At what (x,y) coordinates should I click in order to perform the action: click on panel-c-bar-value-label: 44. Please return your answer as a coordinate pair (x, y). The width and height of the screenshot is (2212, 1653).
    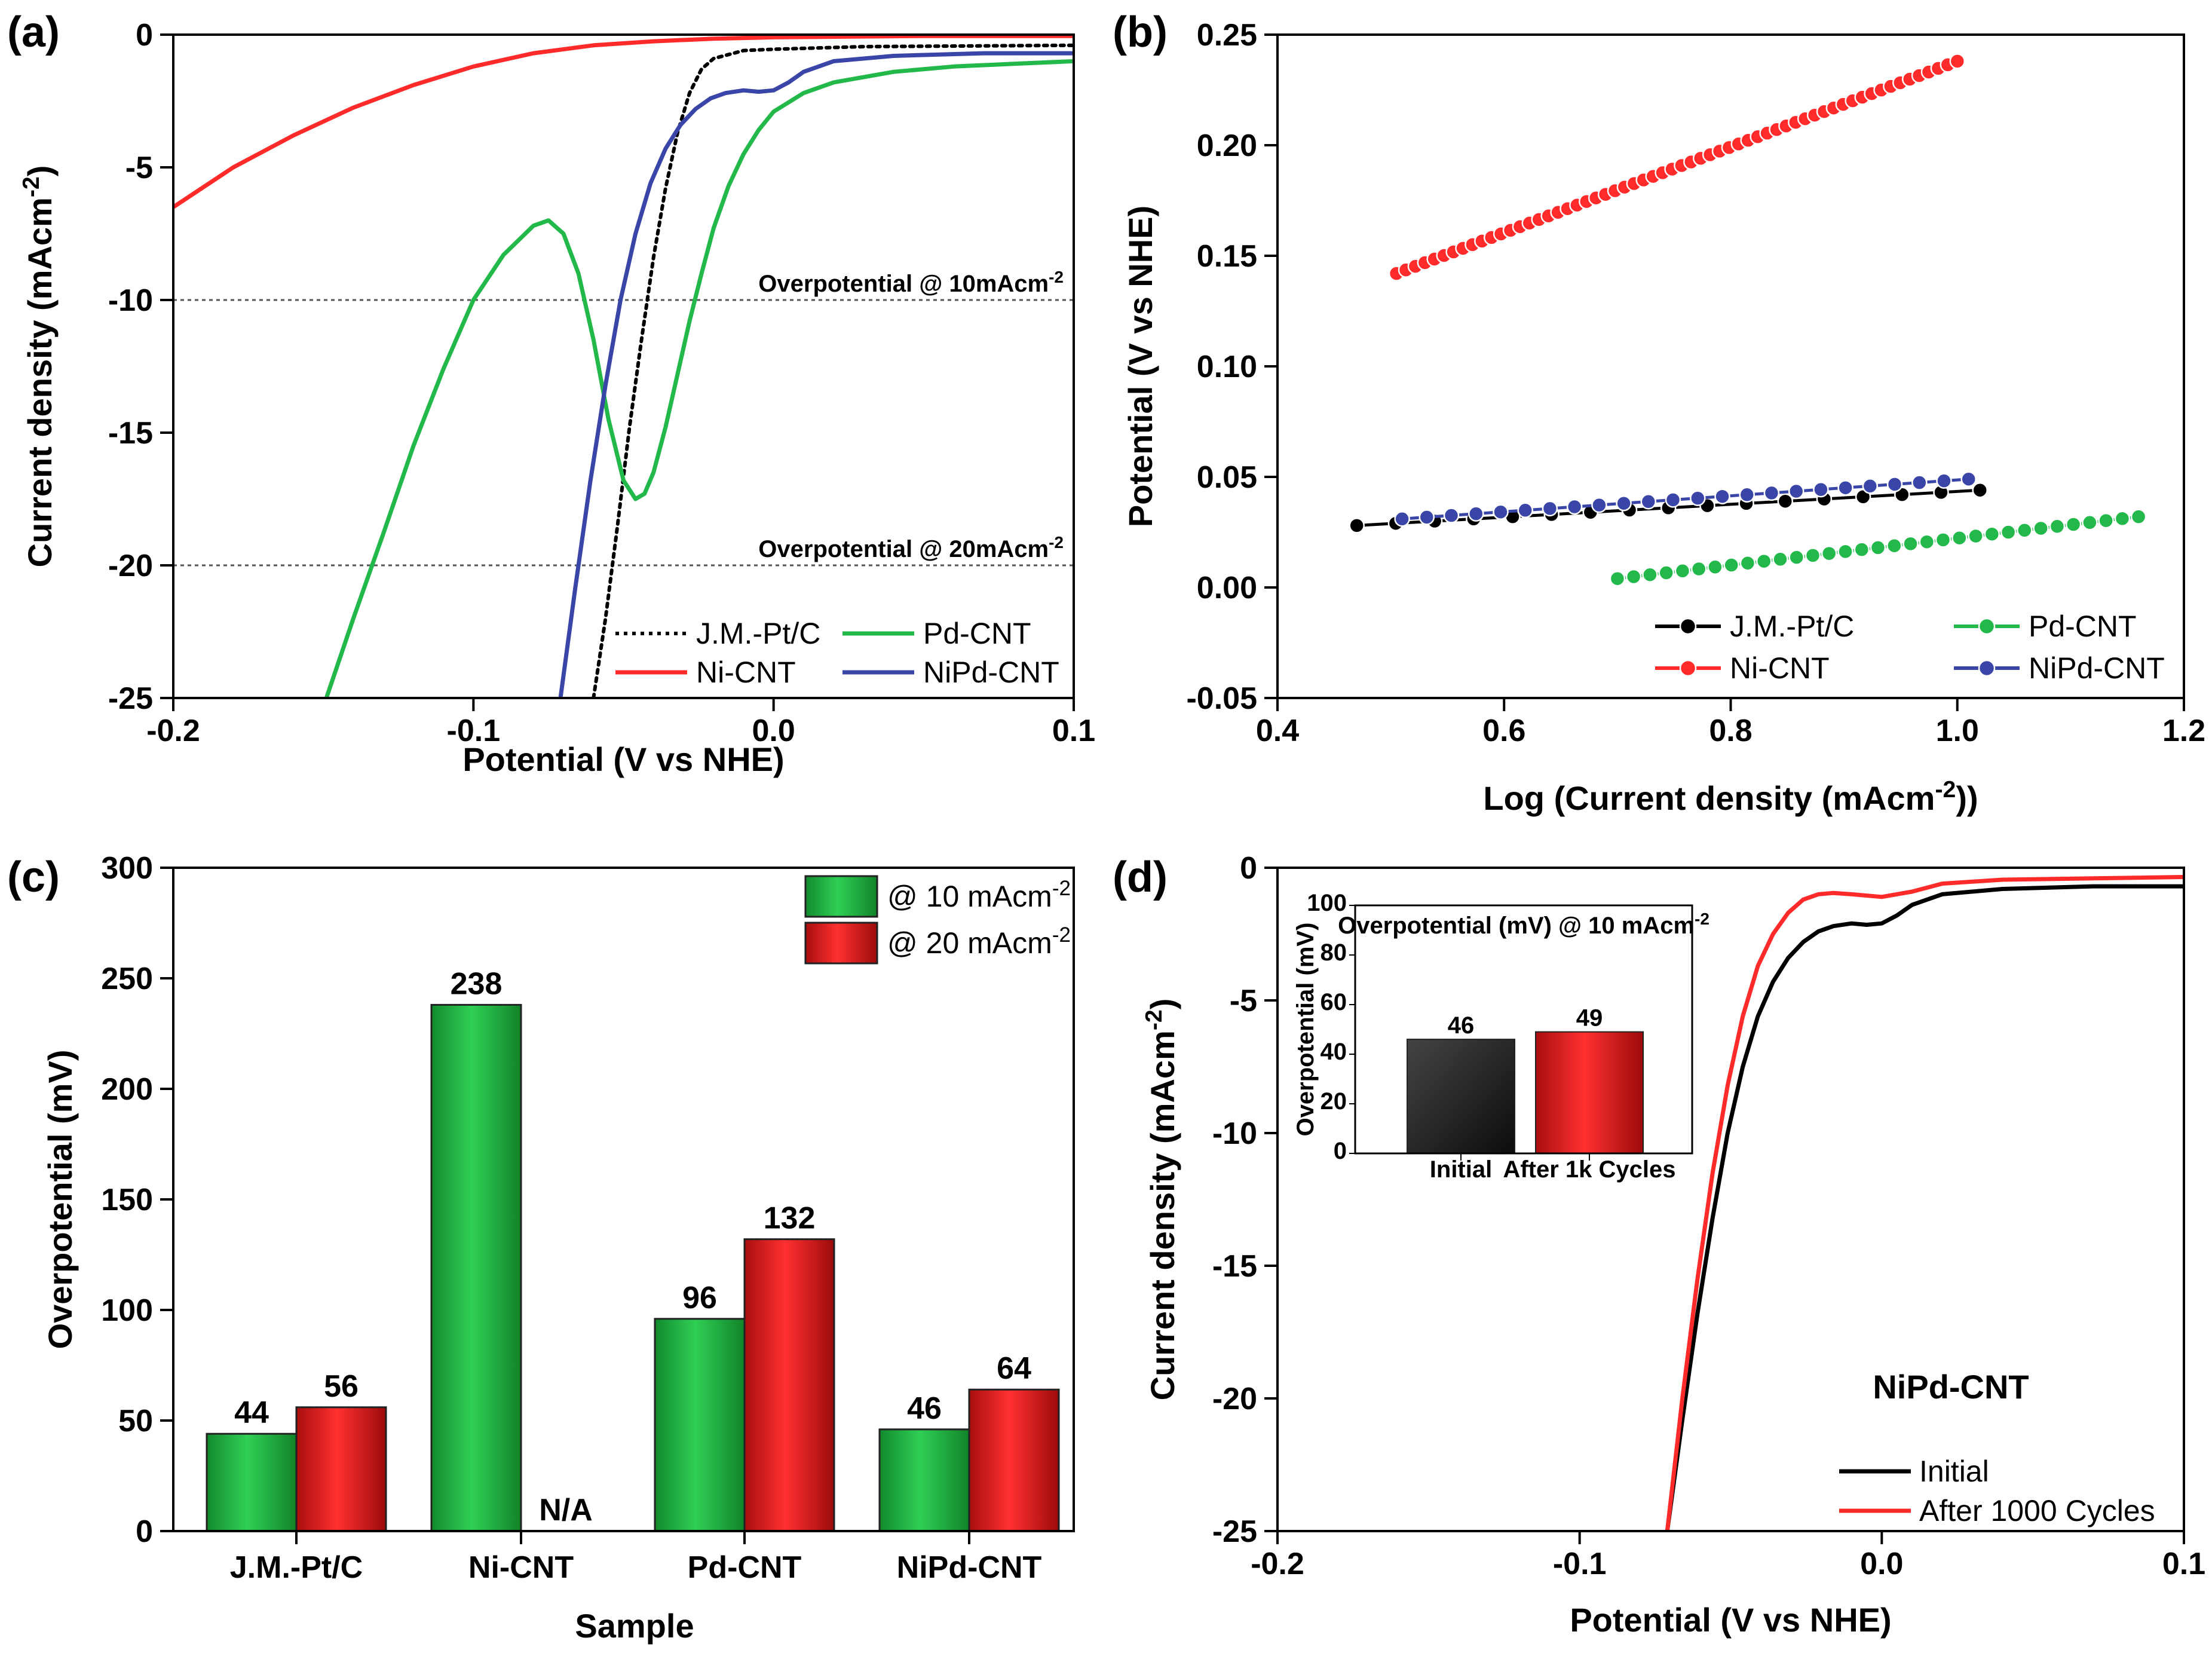
    Looking at the image, I should click on (251, 1412).